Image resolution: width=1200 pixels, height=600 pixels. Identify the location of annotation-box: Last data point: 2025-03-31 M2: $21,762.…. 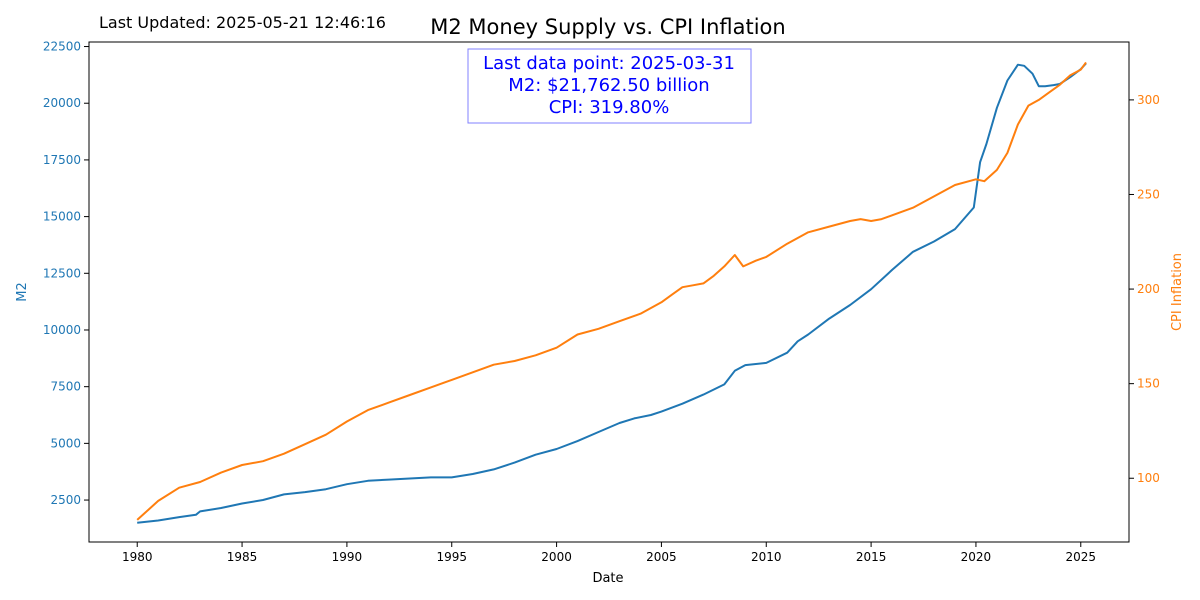
(609, 86).